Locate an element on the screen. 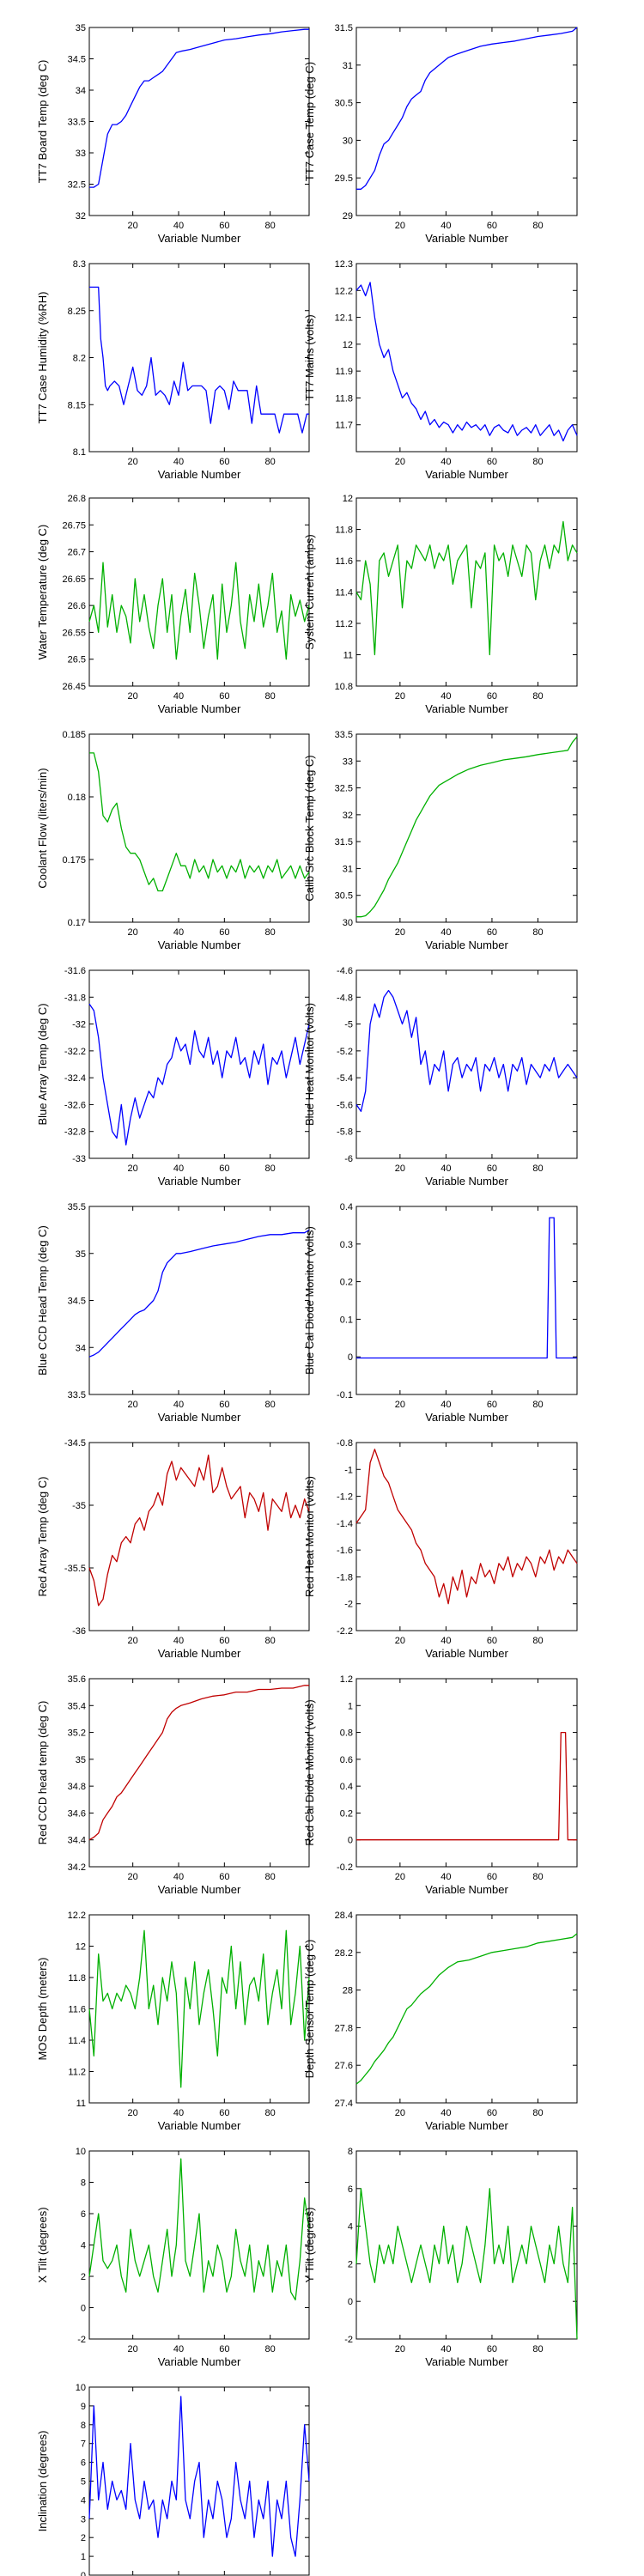 Image resolution: width=644 pixels, height=2576 pixels. y-axis-label: Depth Sensor Temp (deg C) is located at coordinates (310, 2010).